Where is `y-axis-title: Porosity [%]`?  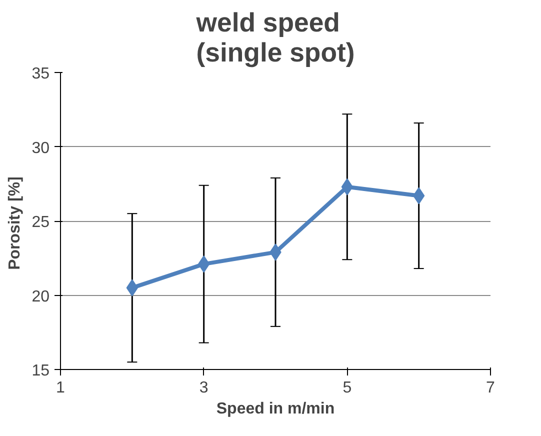
y-axis-title: Porosity [%] is located at coordinates (15, 223).